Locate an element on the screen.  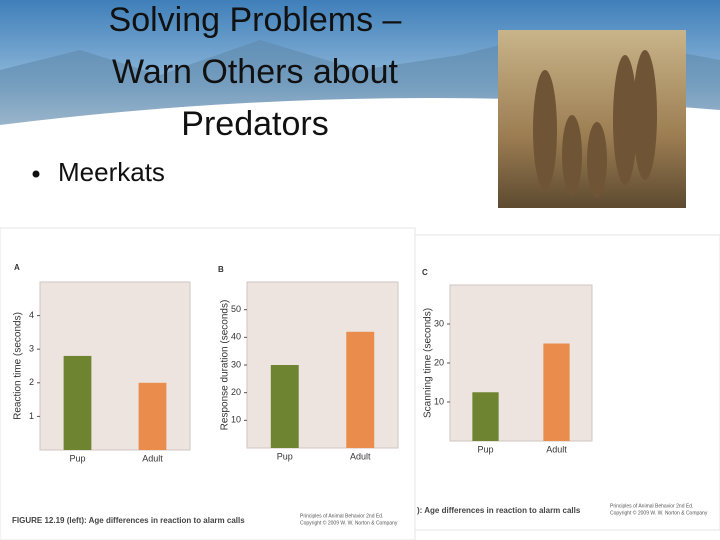
y-tick-label: 3 is located at coordinates (31, 349).